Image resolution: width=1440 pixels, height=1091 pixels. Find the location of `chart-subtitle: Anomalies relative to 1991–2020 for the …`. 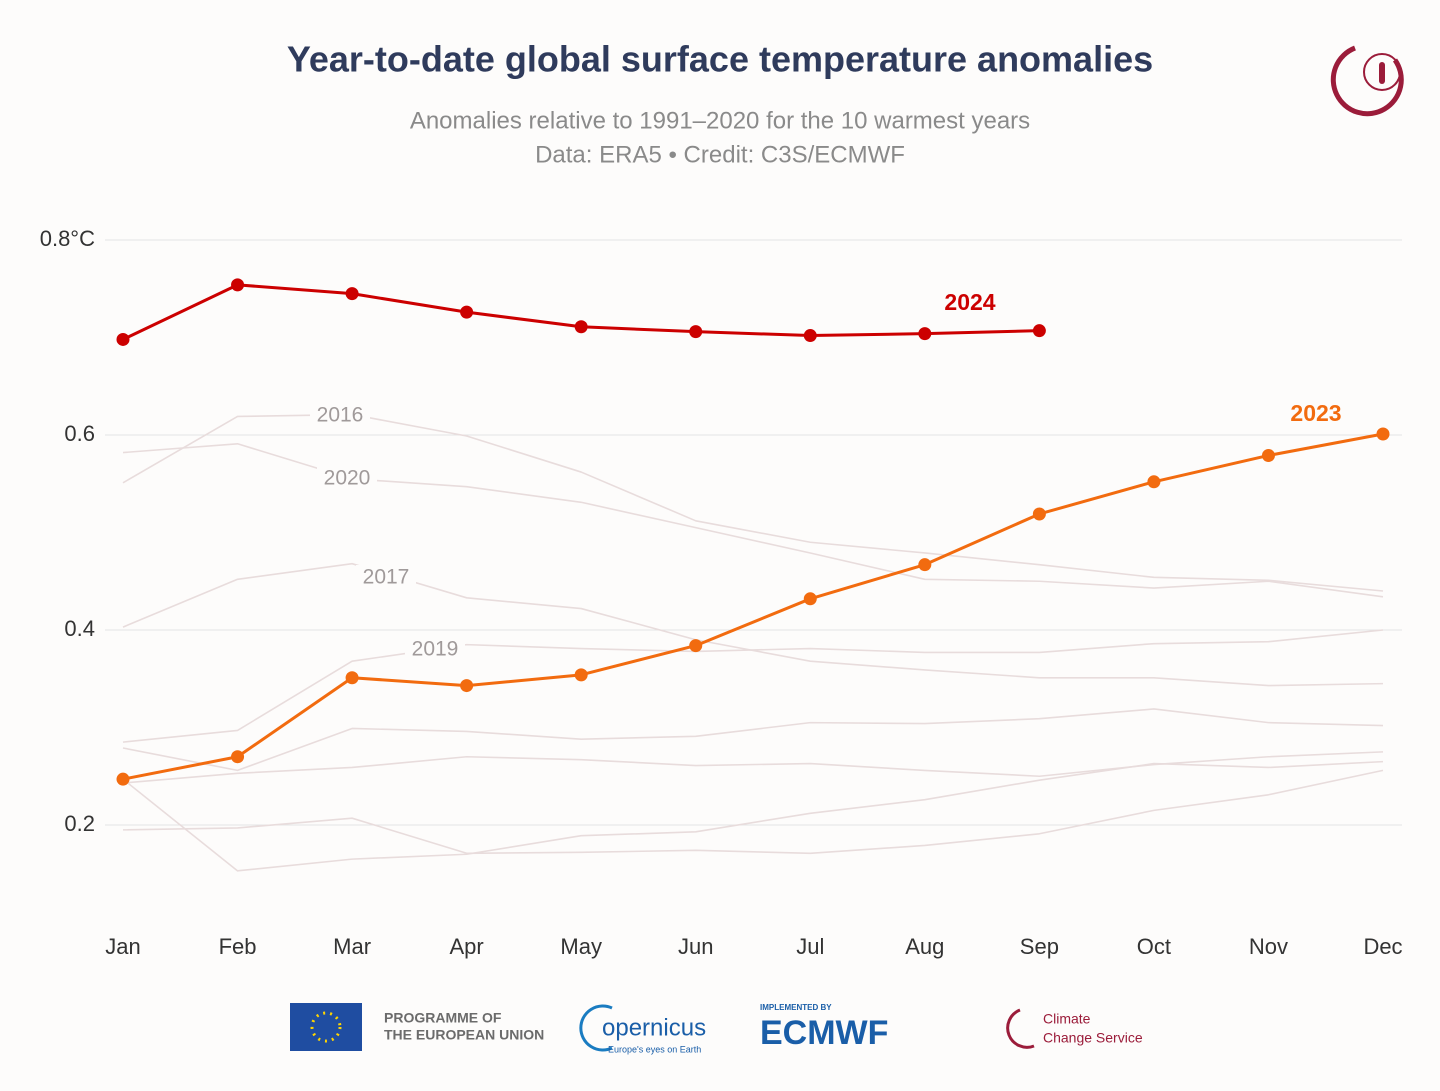

chart-subtitle: Anomalies relative to 1991–2020 for the … is located at coordinates (720, 120).